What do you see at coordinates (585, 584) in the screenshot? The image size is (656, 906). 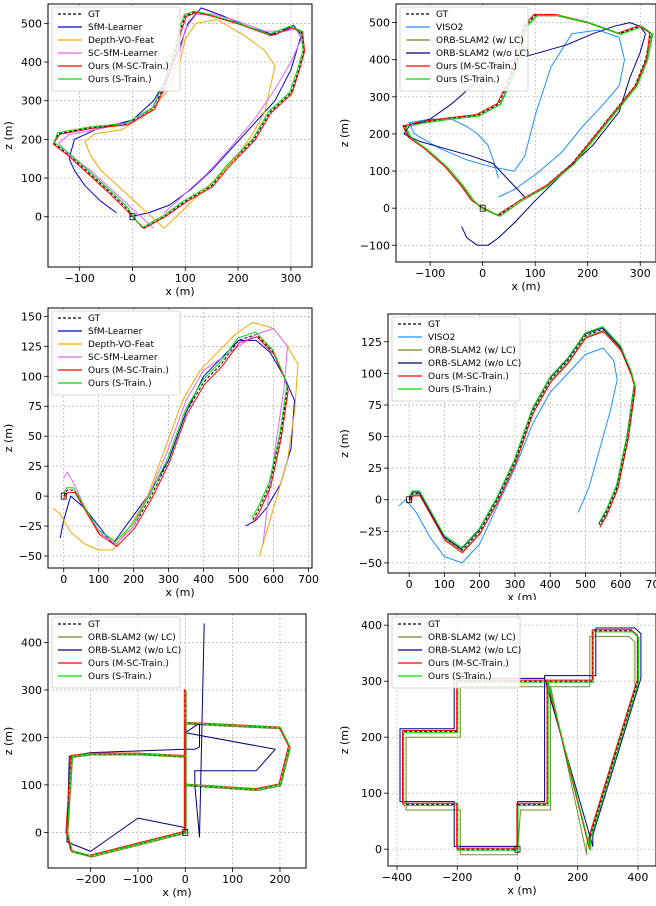 I see `x-tick-label: 500` at bounding box center [585, 584].